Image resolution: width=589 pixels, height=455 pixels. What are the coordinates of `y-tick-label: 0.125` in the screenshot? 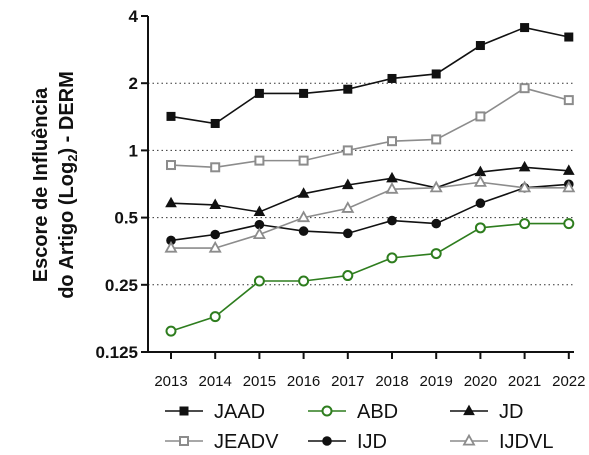 It's located at (116, 352).